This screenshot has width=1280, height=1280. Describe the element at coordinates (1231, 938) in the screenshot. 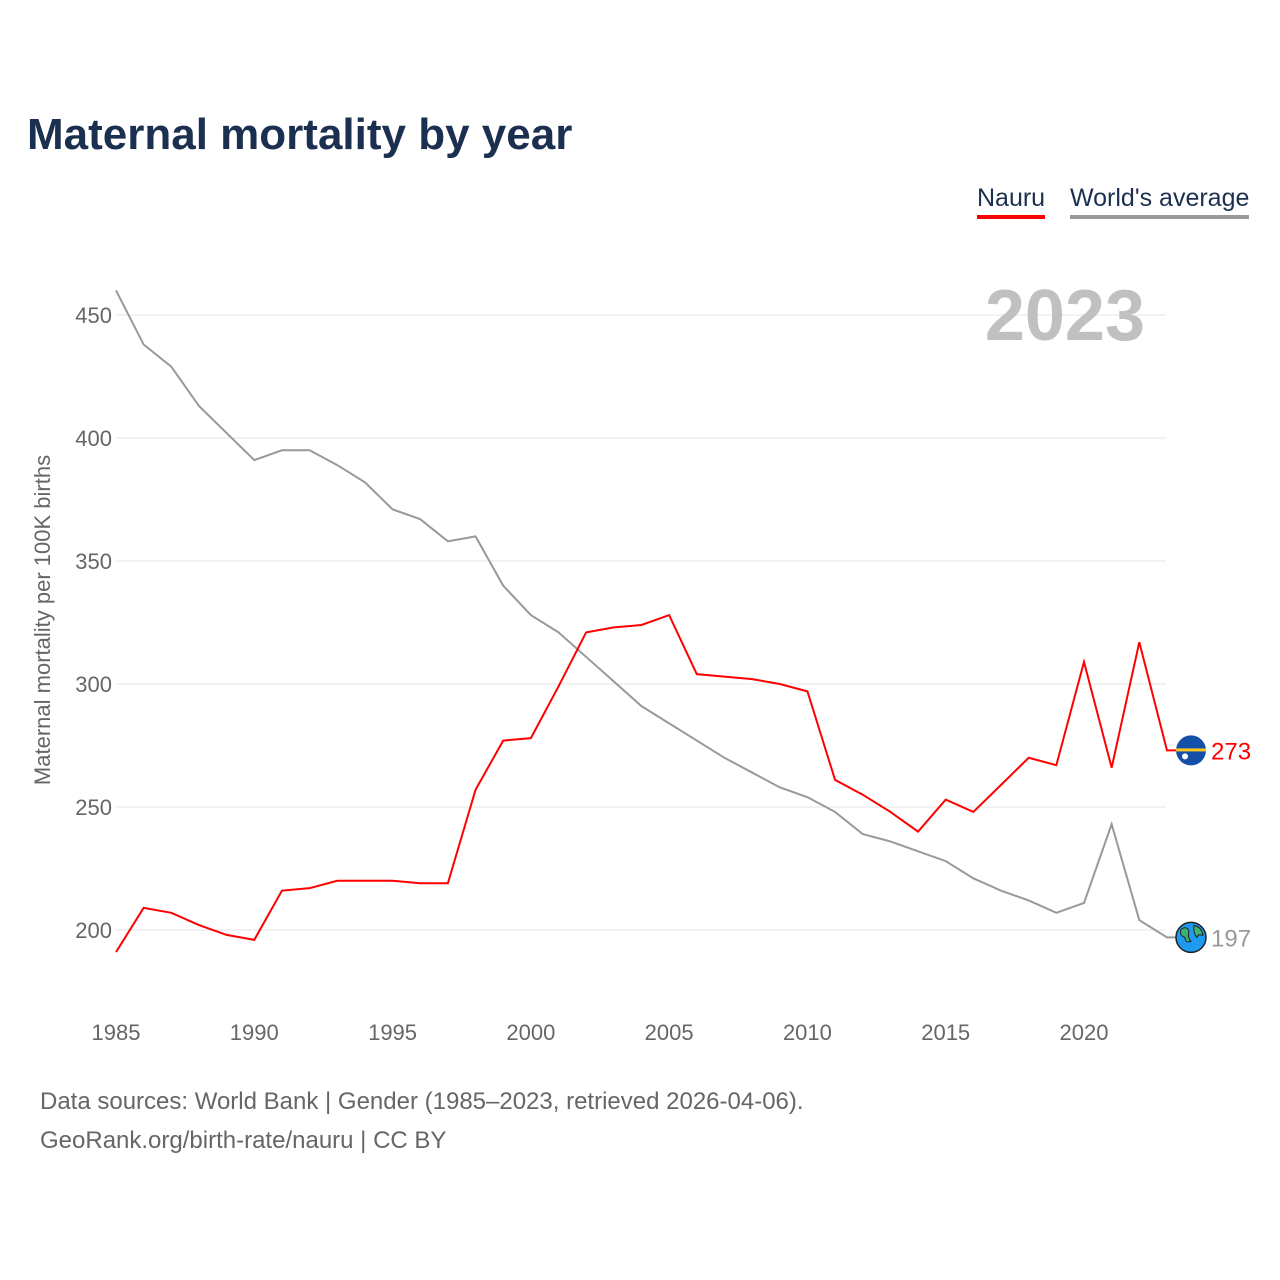

I see `end-value-label: 197` at that location.